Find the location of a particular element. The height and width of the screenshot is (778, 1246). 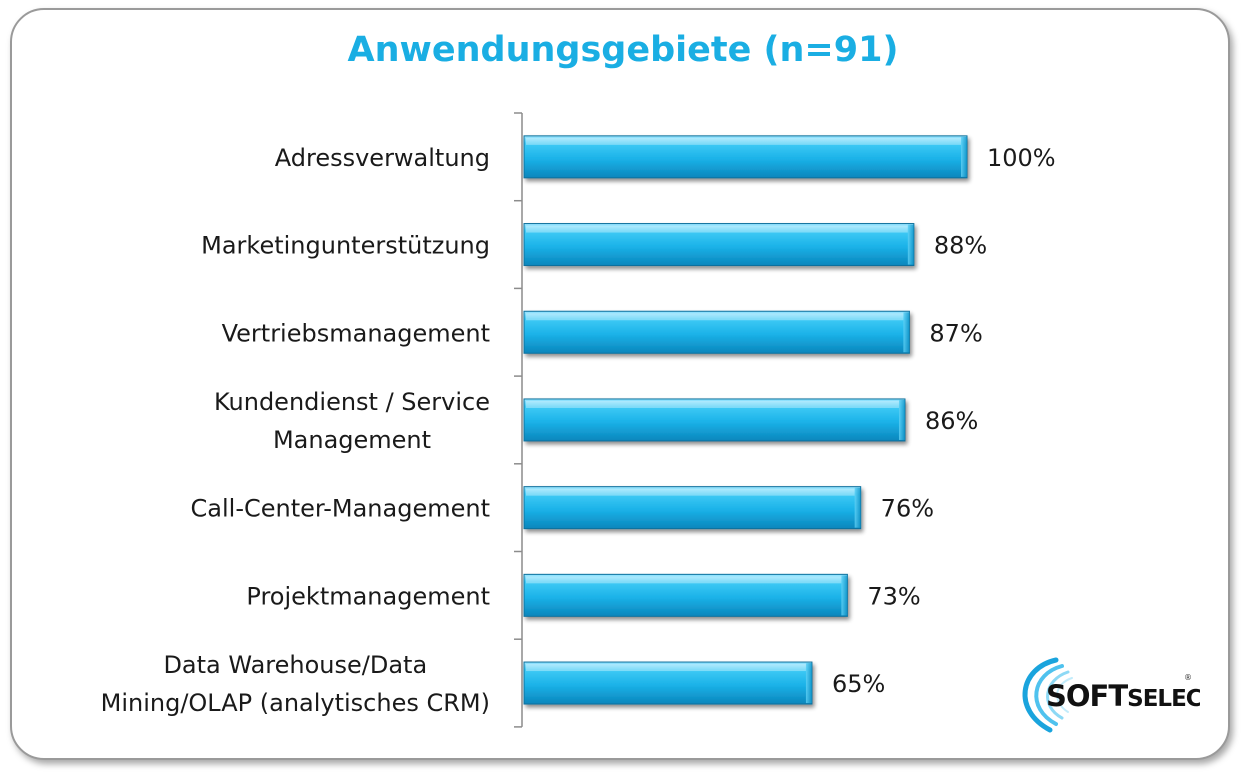

logo-registered-mark: ® is located at coordinates (1188, 677).